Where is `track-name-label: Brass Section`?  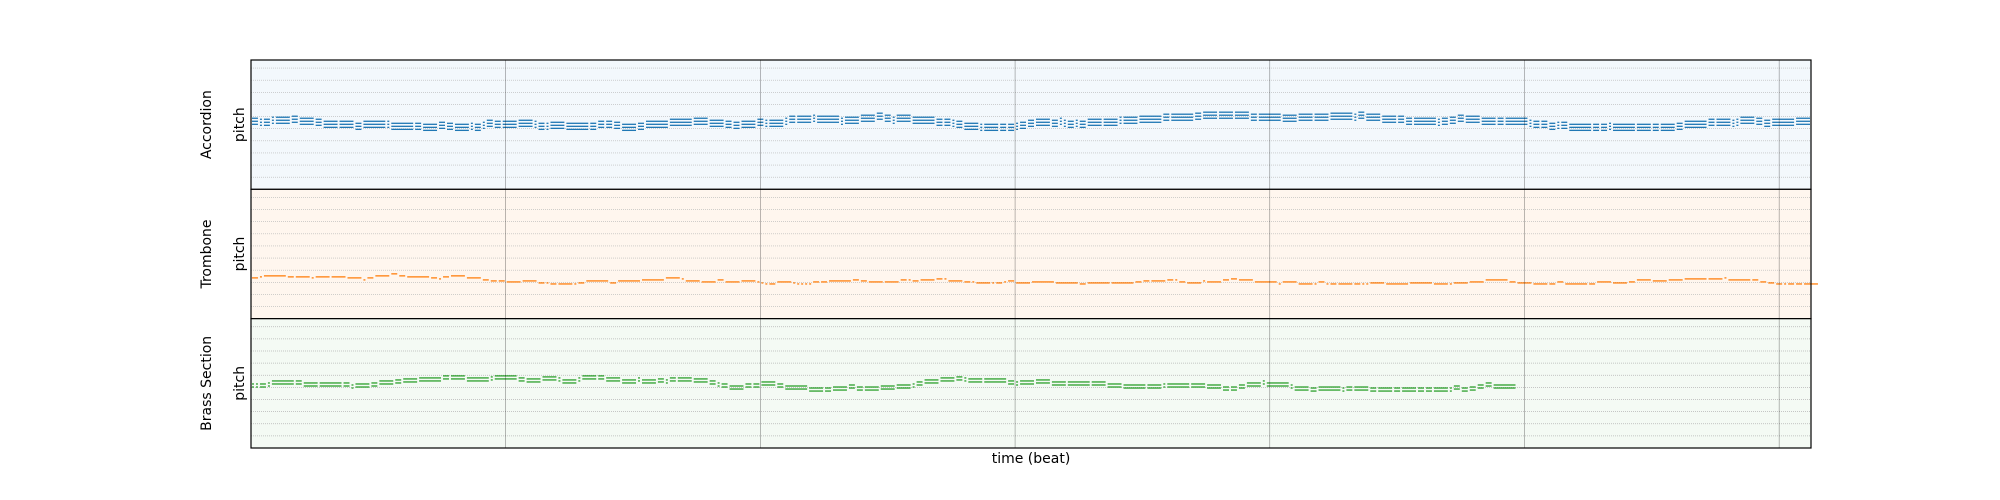 track-name-label: Brass Section is located at coordinates (207, 383).